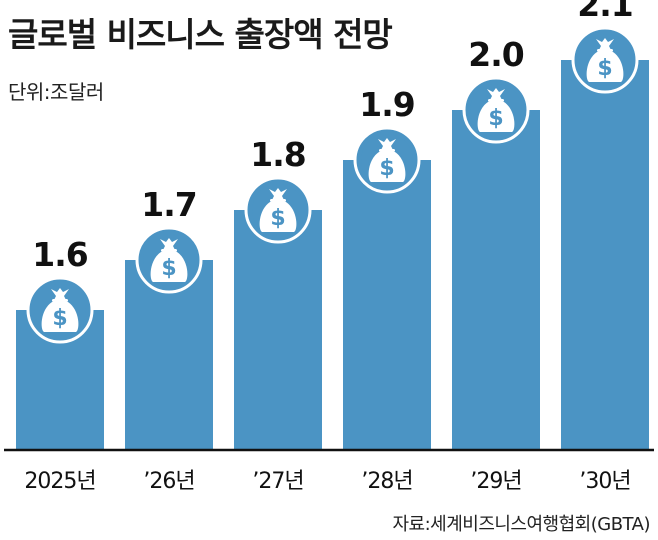 This screenshot has width=658, height=540. What do you see at coordinates (277, 481) in the screenshot?
I see `x-tick-label-2: ’27년` at bounding box center [277, 481].